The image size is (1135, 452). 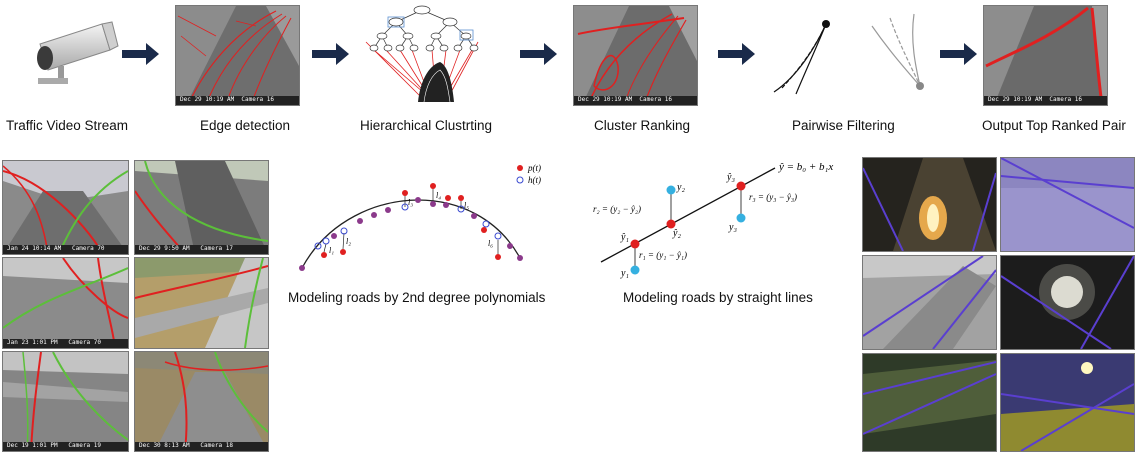 What do you see at coordinates (805, 167) in the screenshot?
I see `svg-text: ŷ = b₀ + b₁x` at bounding box center [805, 167].